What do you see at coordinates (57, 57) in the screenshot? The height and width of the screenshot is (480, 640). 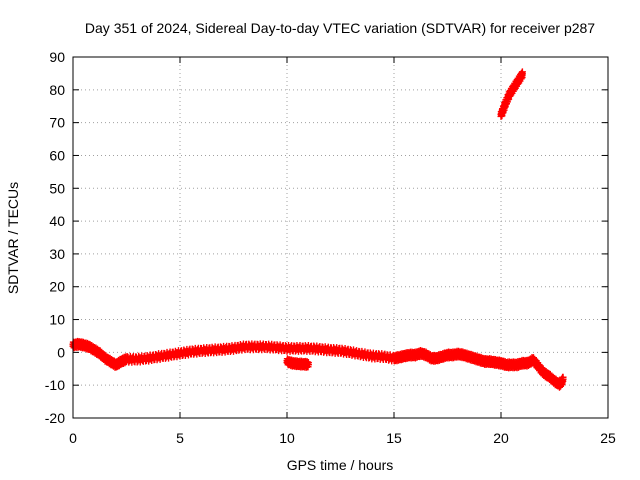 I see `y-tick-label: 90` at bounding box center [57, 57].